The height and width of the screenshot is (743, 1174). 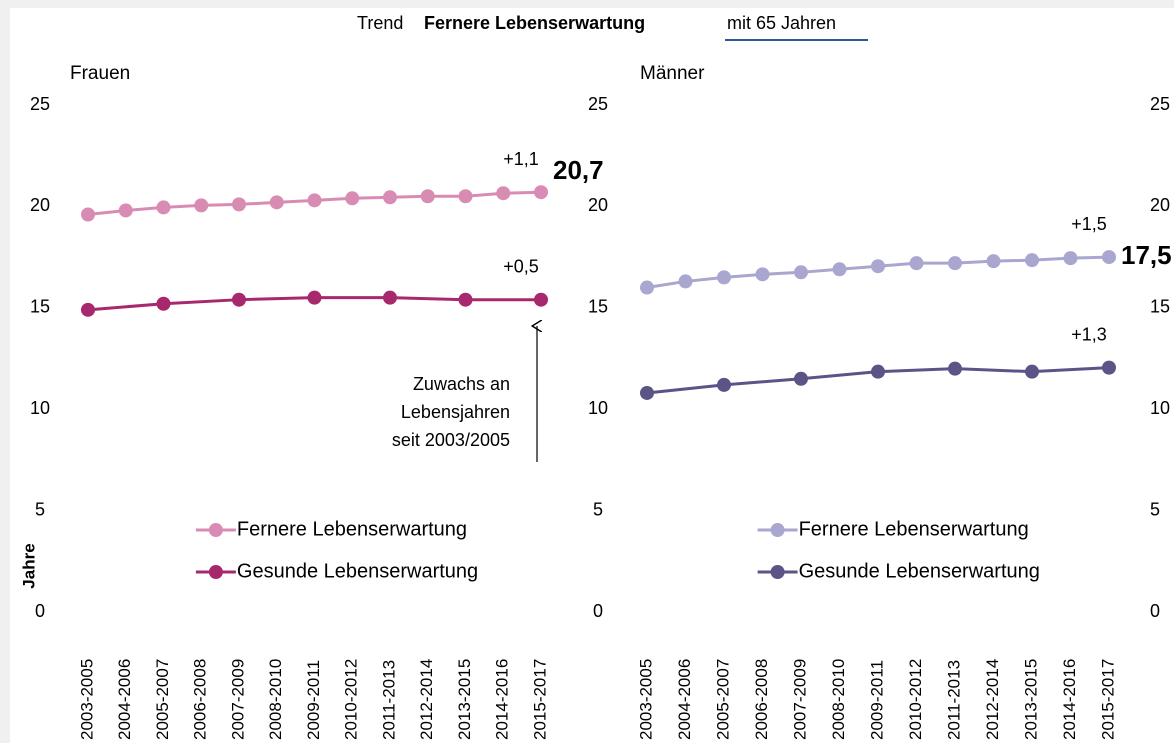 What do you see at coordinates (1089, 334) in the screenshot?
I see `delta-label: +1,3` at bounding box center [1089, 334].